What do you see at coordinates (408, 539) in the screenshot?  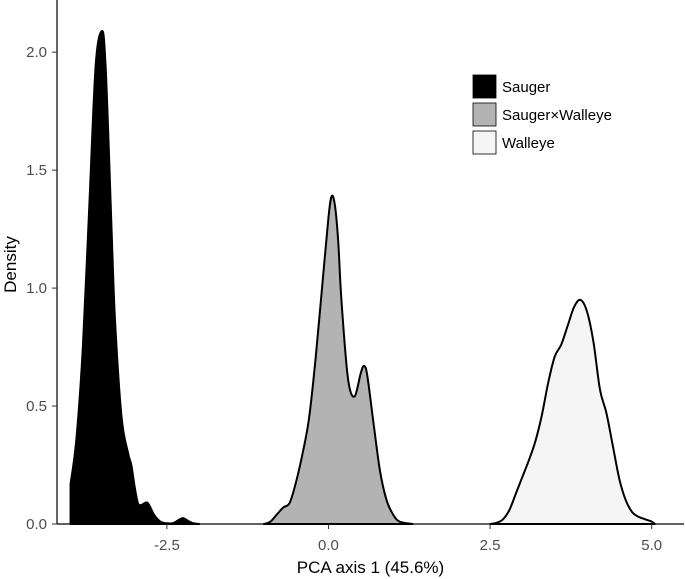 I see `x-axis-ticks: -2.5 0.0 2.5 5.0` at bounding box center [408, 539].